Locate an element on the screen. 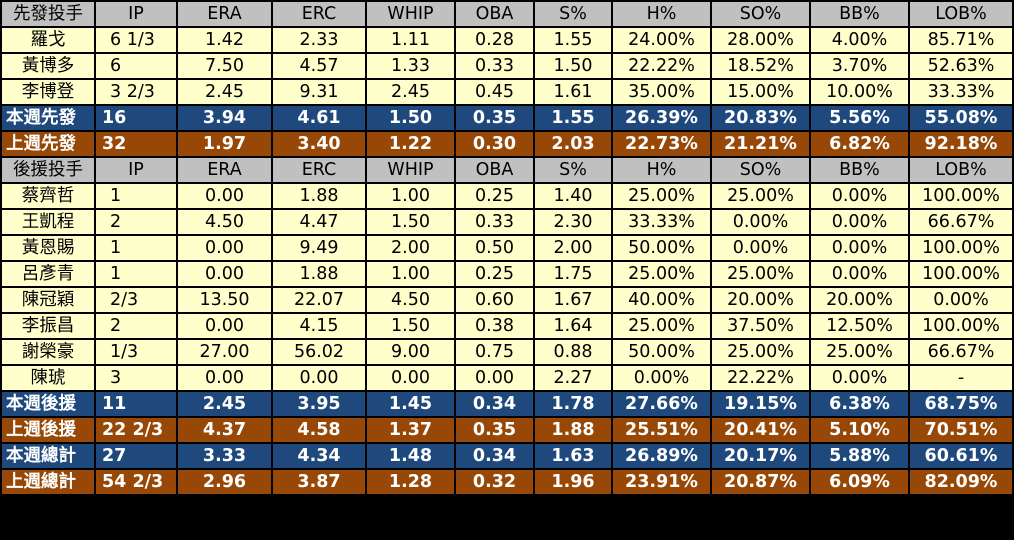  stat-bb: 4.00% is located at coordinates (860, 41).